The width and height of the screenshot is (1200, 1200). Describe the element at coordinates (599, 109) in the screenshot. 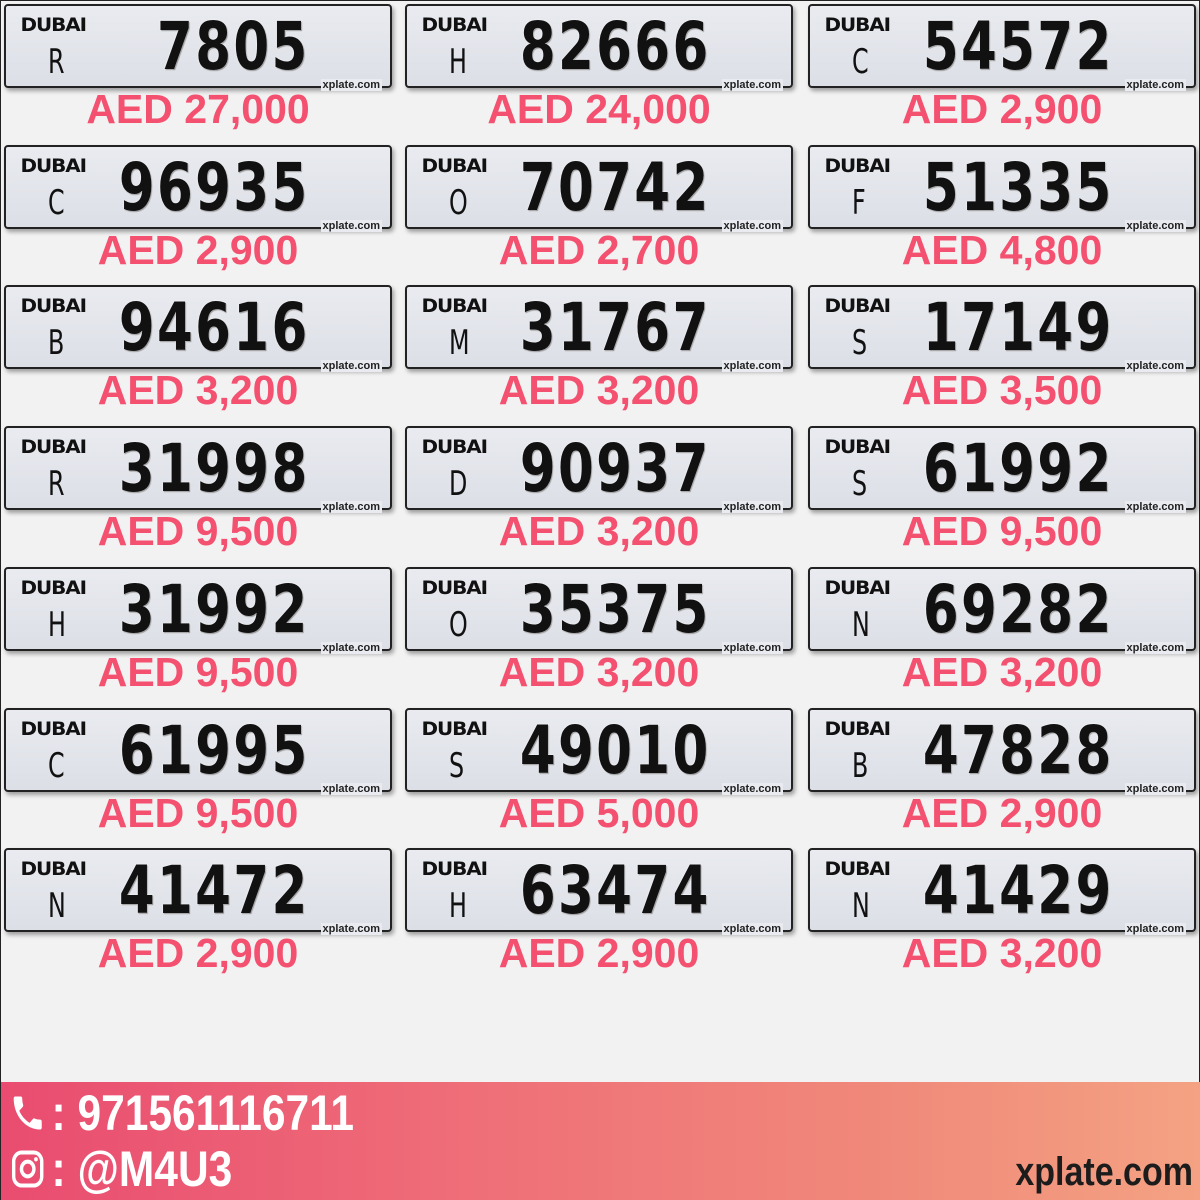

I see `plate-price: AED 24,000` at that location.